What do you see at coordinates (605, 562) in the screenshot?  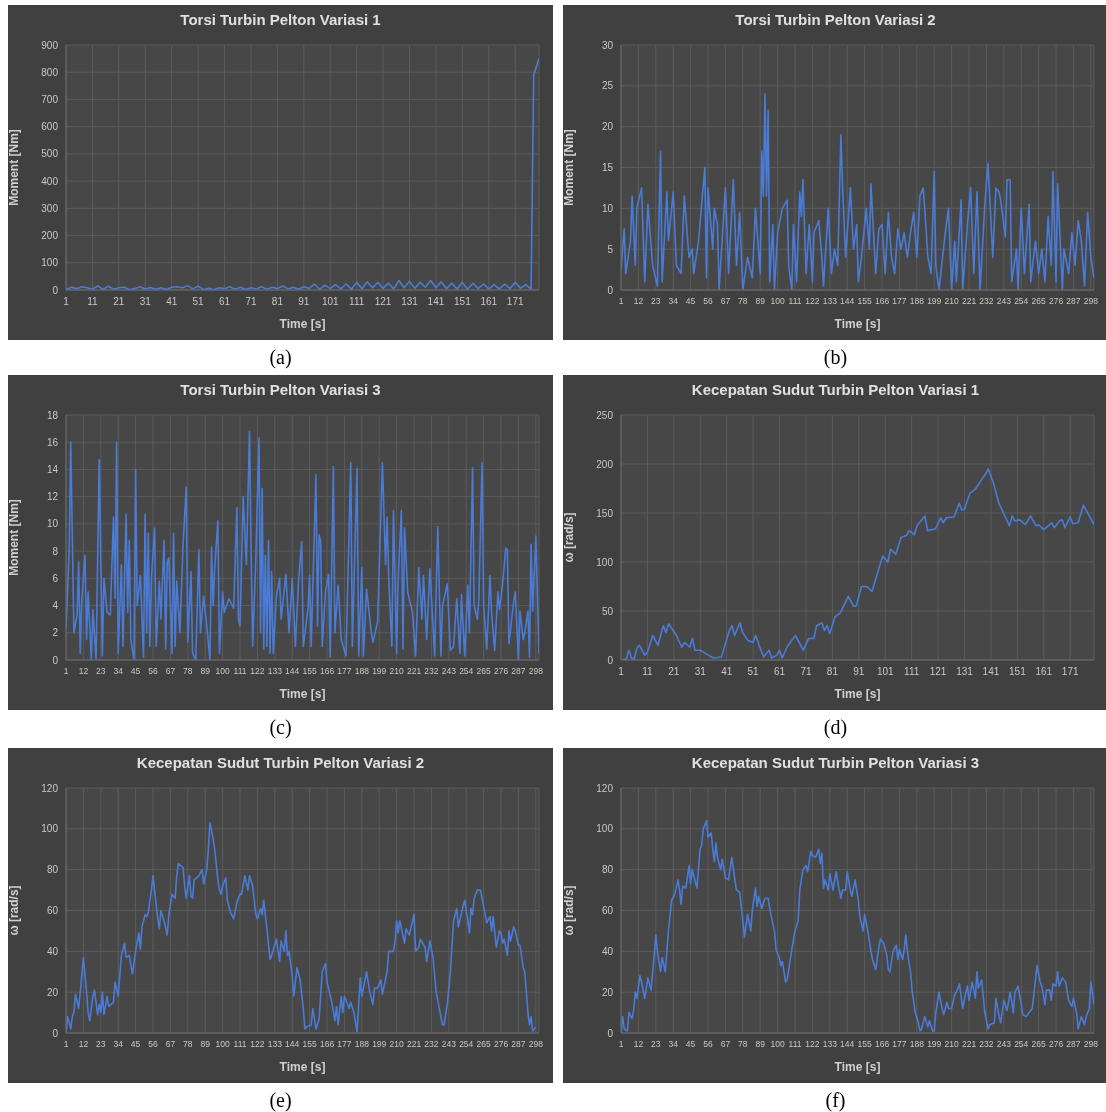 I see `y-tick-label: 100` at bounding box center [605, 562].